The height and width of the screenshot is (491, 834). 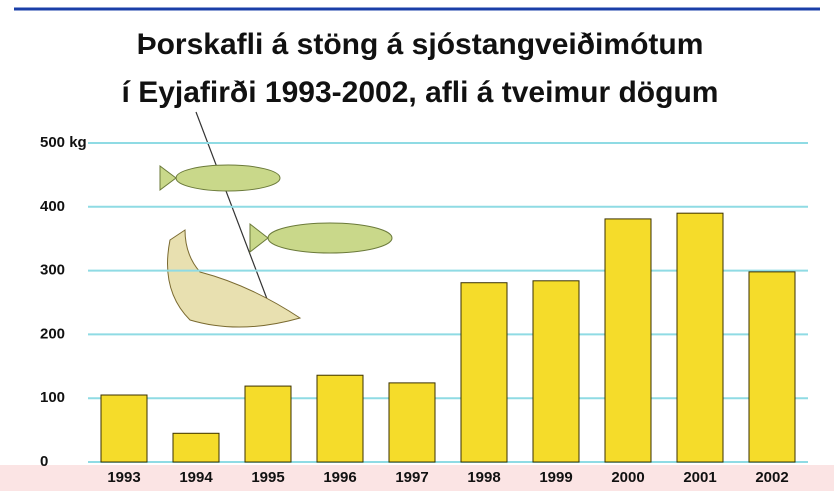 I want to click on y-tick-label: 300, so click(x=52, y=270).